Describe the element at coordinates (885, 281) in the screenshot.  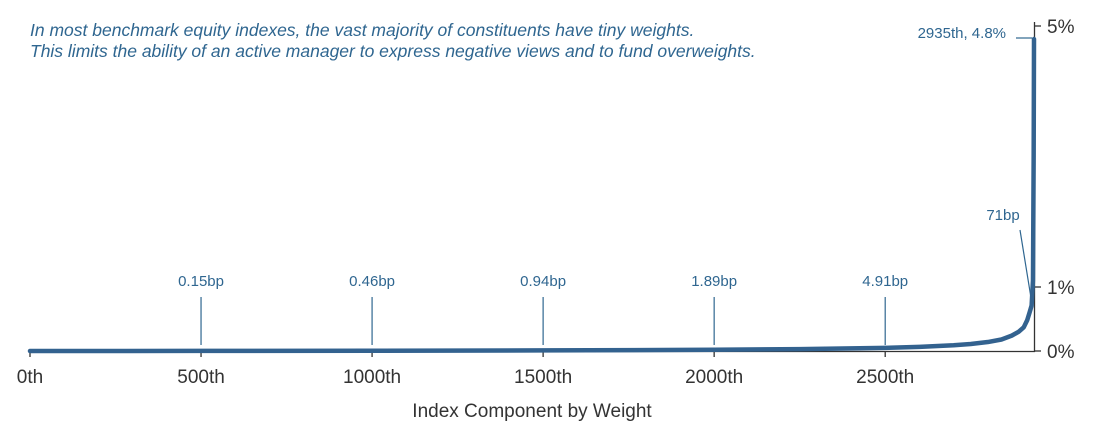
I see `callout-label: 4.91bp` at that location.